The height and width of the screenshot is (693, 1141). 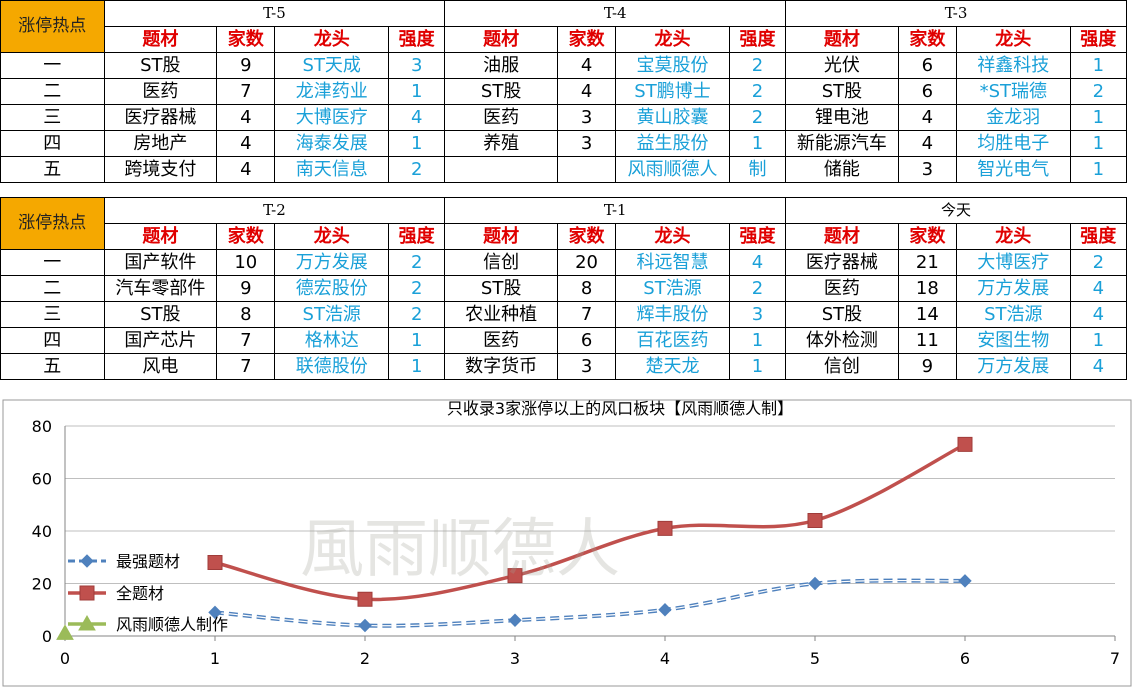 What do you see at coordinates (47, 636) in the screenshot?
I see `y-tick-label: 0` at bounding box center [47, 636].